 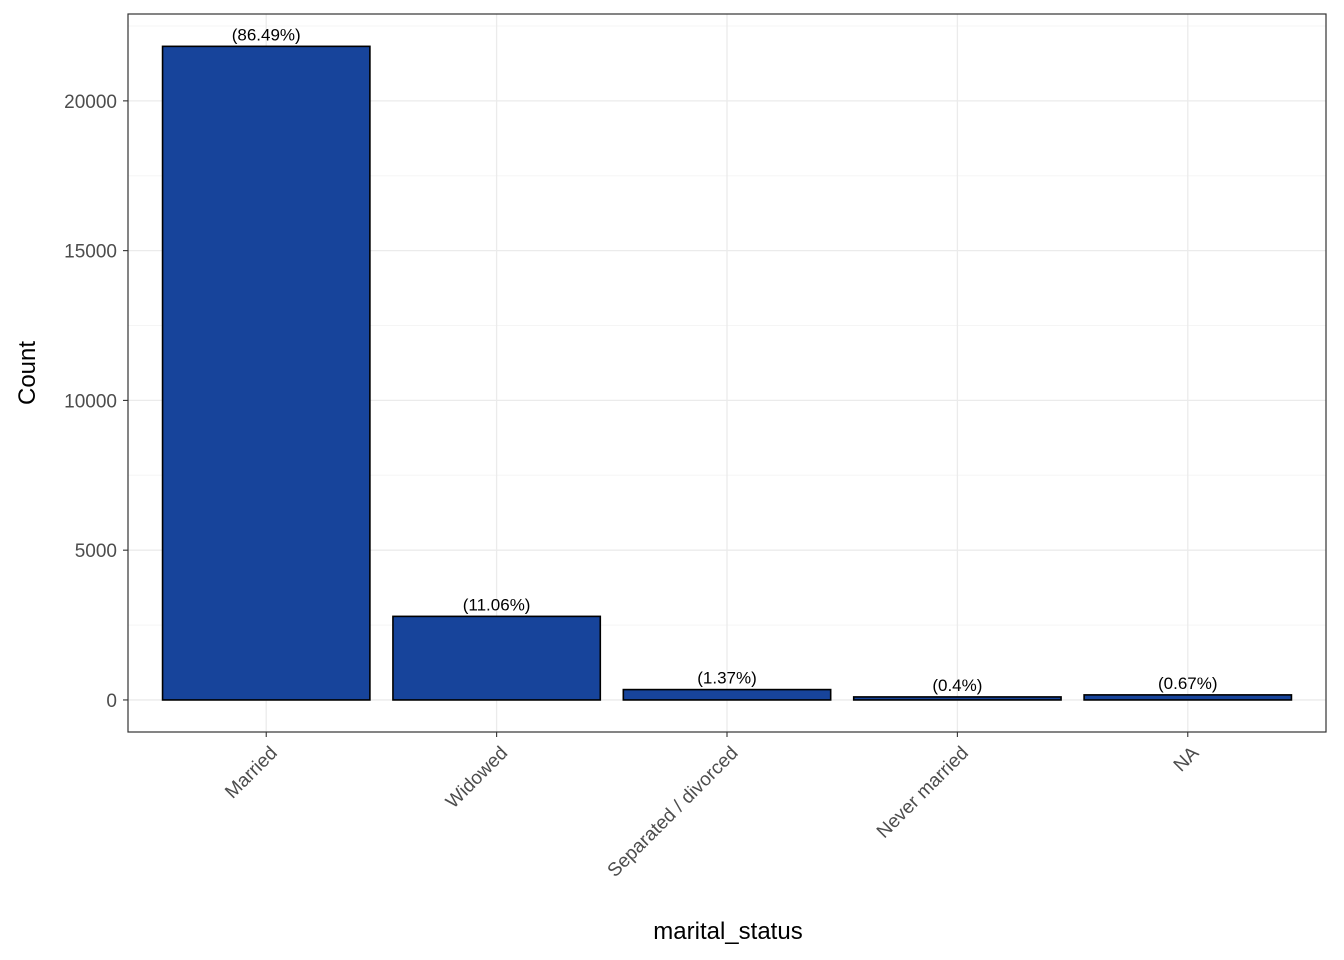 I want to click on bar-data-label: (0.67%), so click(x=1188, y=683).